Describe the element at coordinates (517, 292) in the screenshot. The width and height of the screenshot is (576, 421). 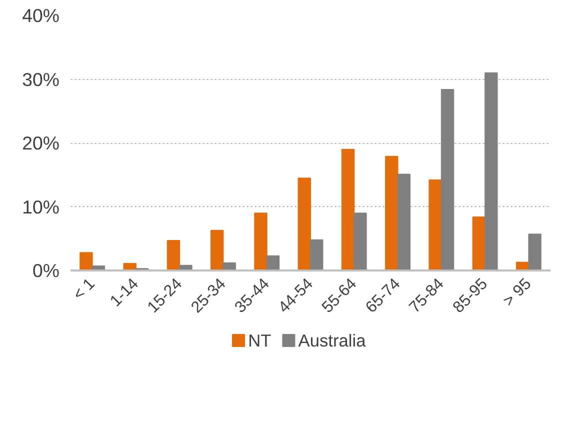
I see `x-tick-label: > 95` at that location.